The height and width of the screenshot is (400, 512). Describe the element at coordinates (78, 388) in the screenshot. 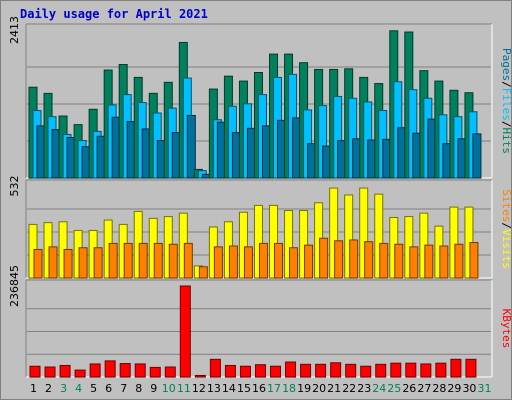

I see `x-tick-label-day-4: 4` at that location.